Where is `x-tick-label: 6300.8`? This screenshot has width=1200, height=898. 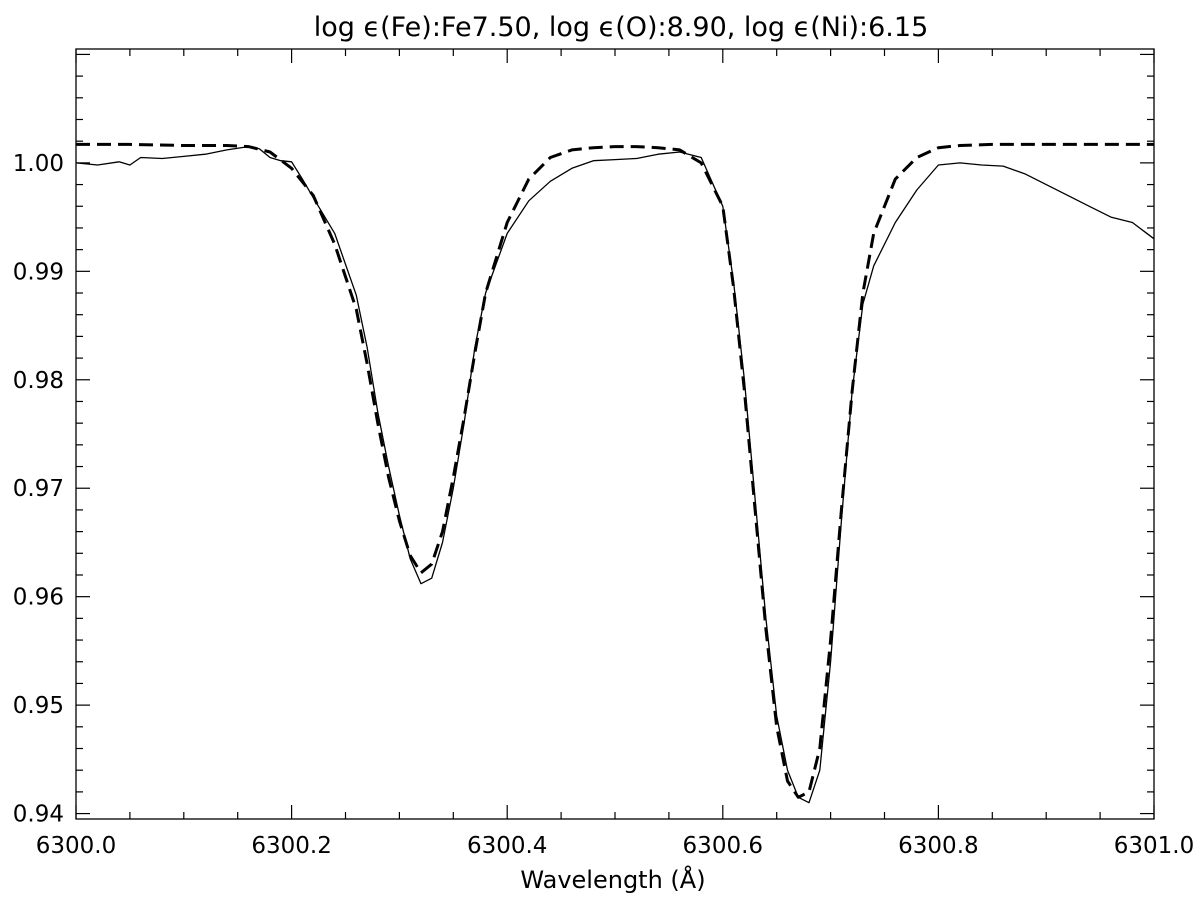 x-tick-label: 6300.8 is located at coordinates (938, 846).